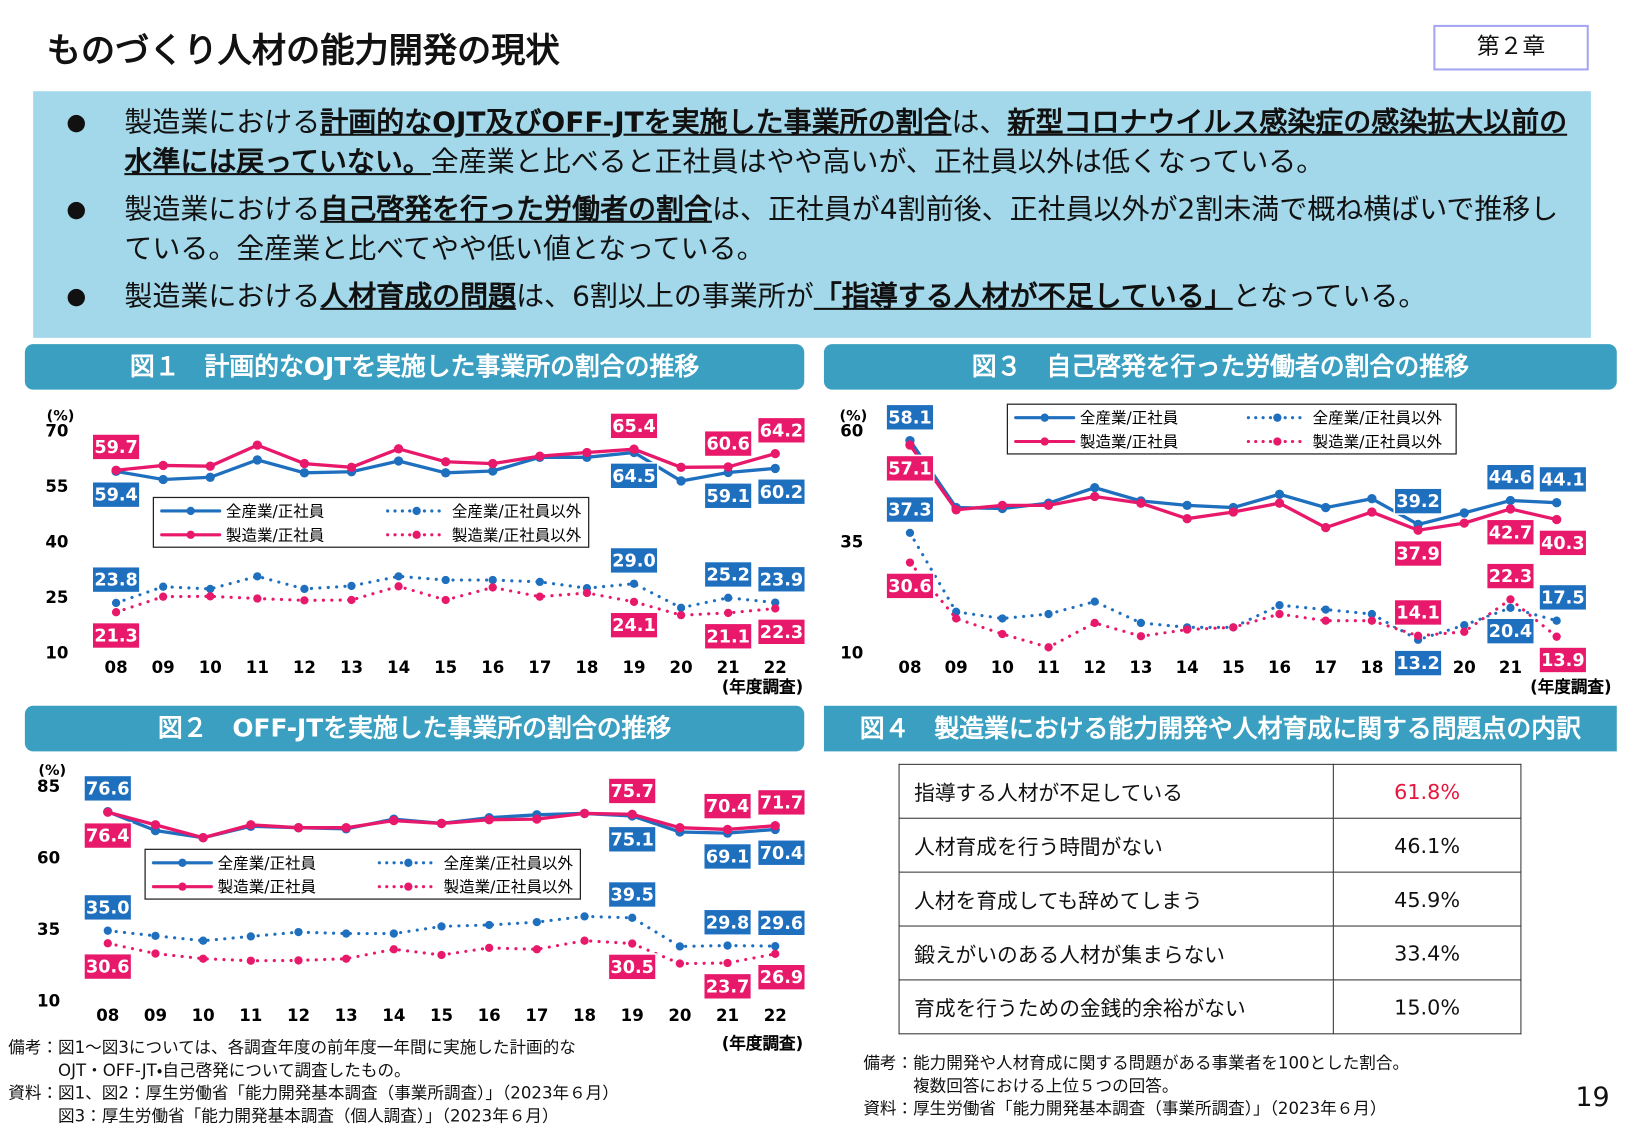  Describe the element at coordinates (681, 667) in the screenshot. I see `x-tick-label: 20` at that location.